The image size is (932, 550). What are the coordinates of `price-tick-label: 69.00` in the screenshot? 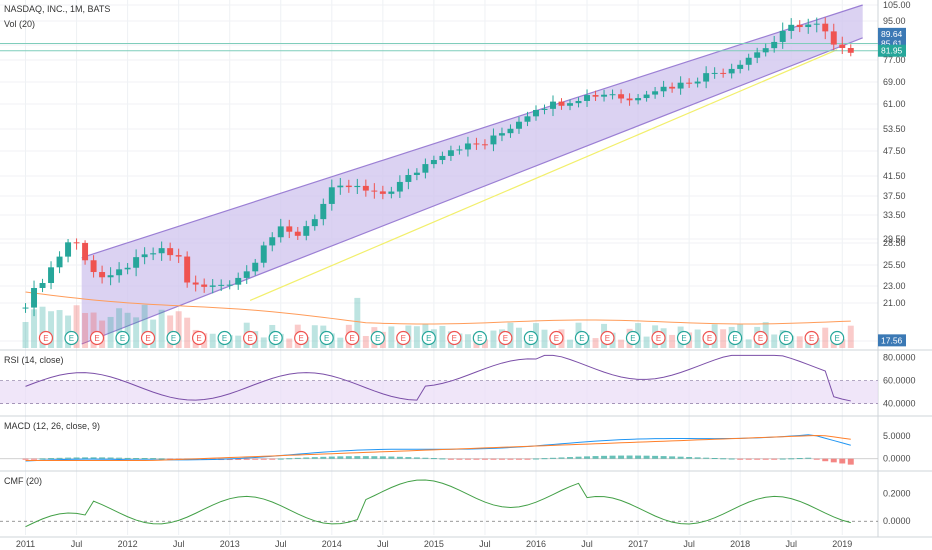 It's located at (894, 82).